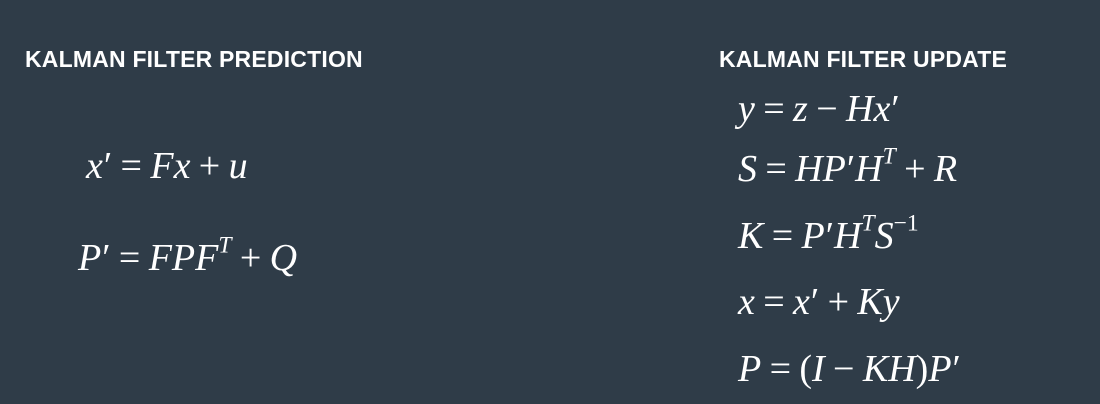 This screenshot has width=1100, height=404. I want to click on update-heading: KALMAN FILTER UPDATE, so click(863, 59).